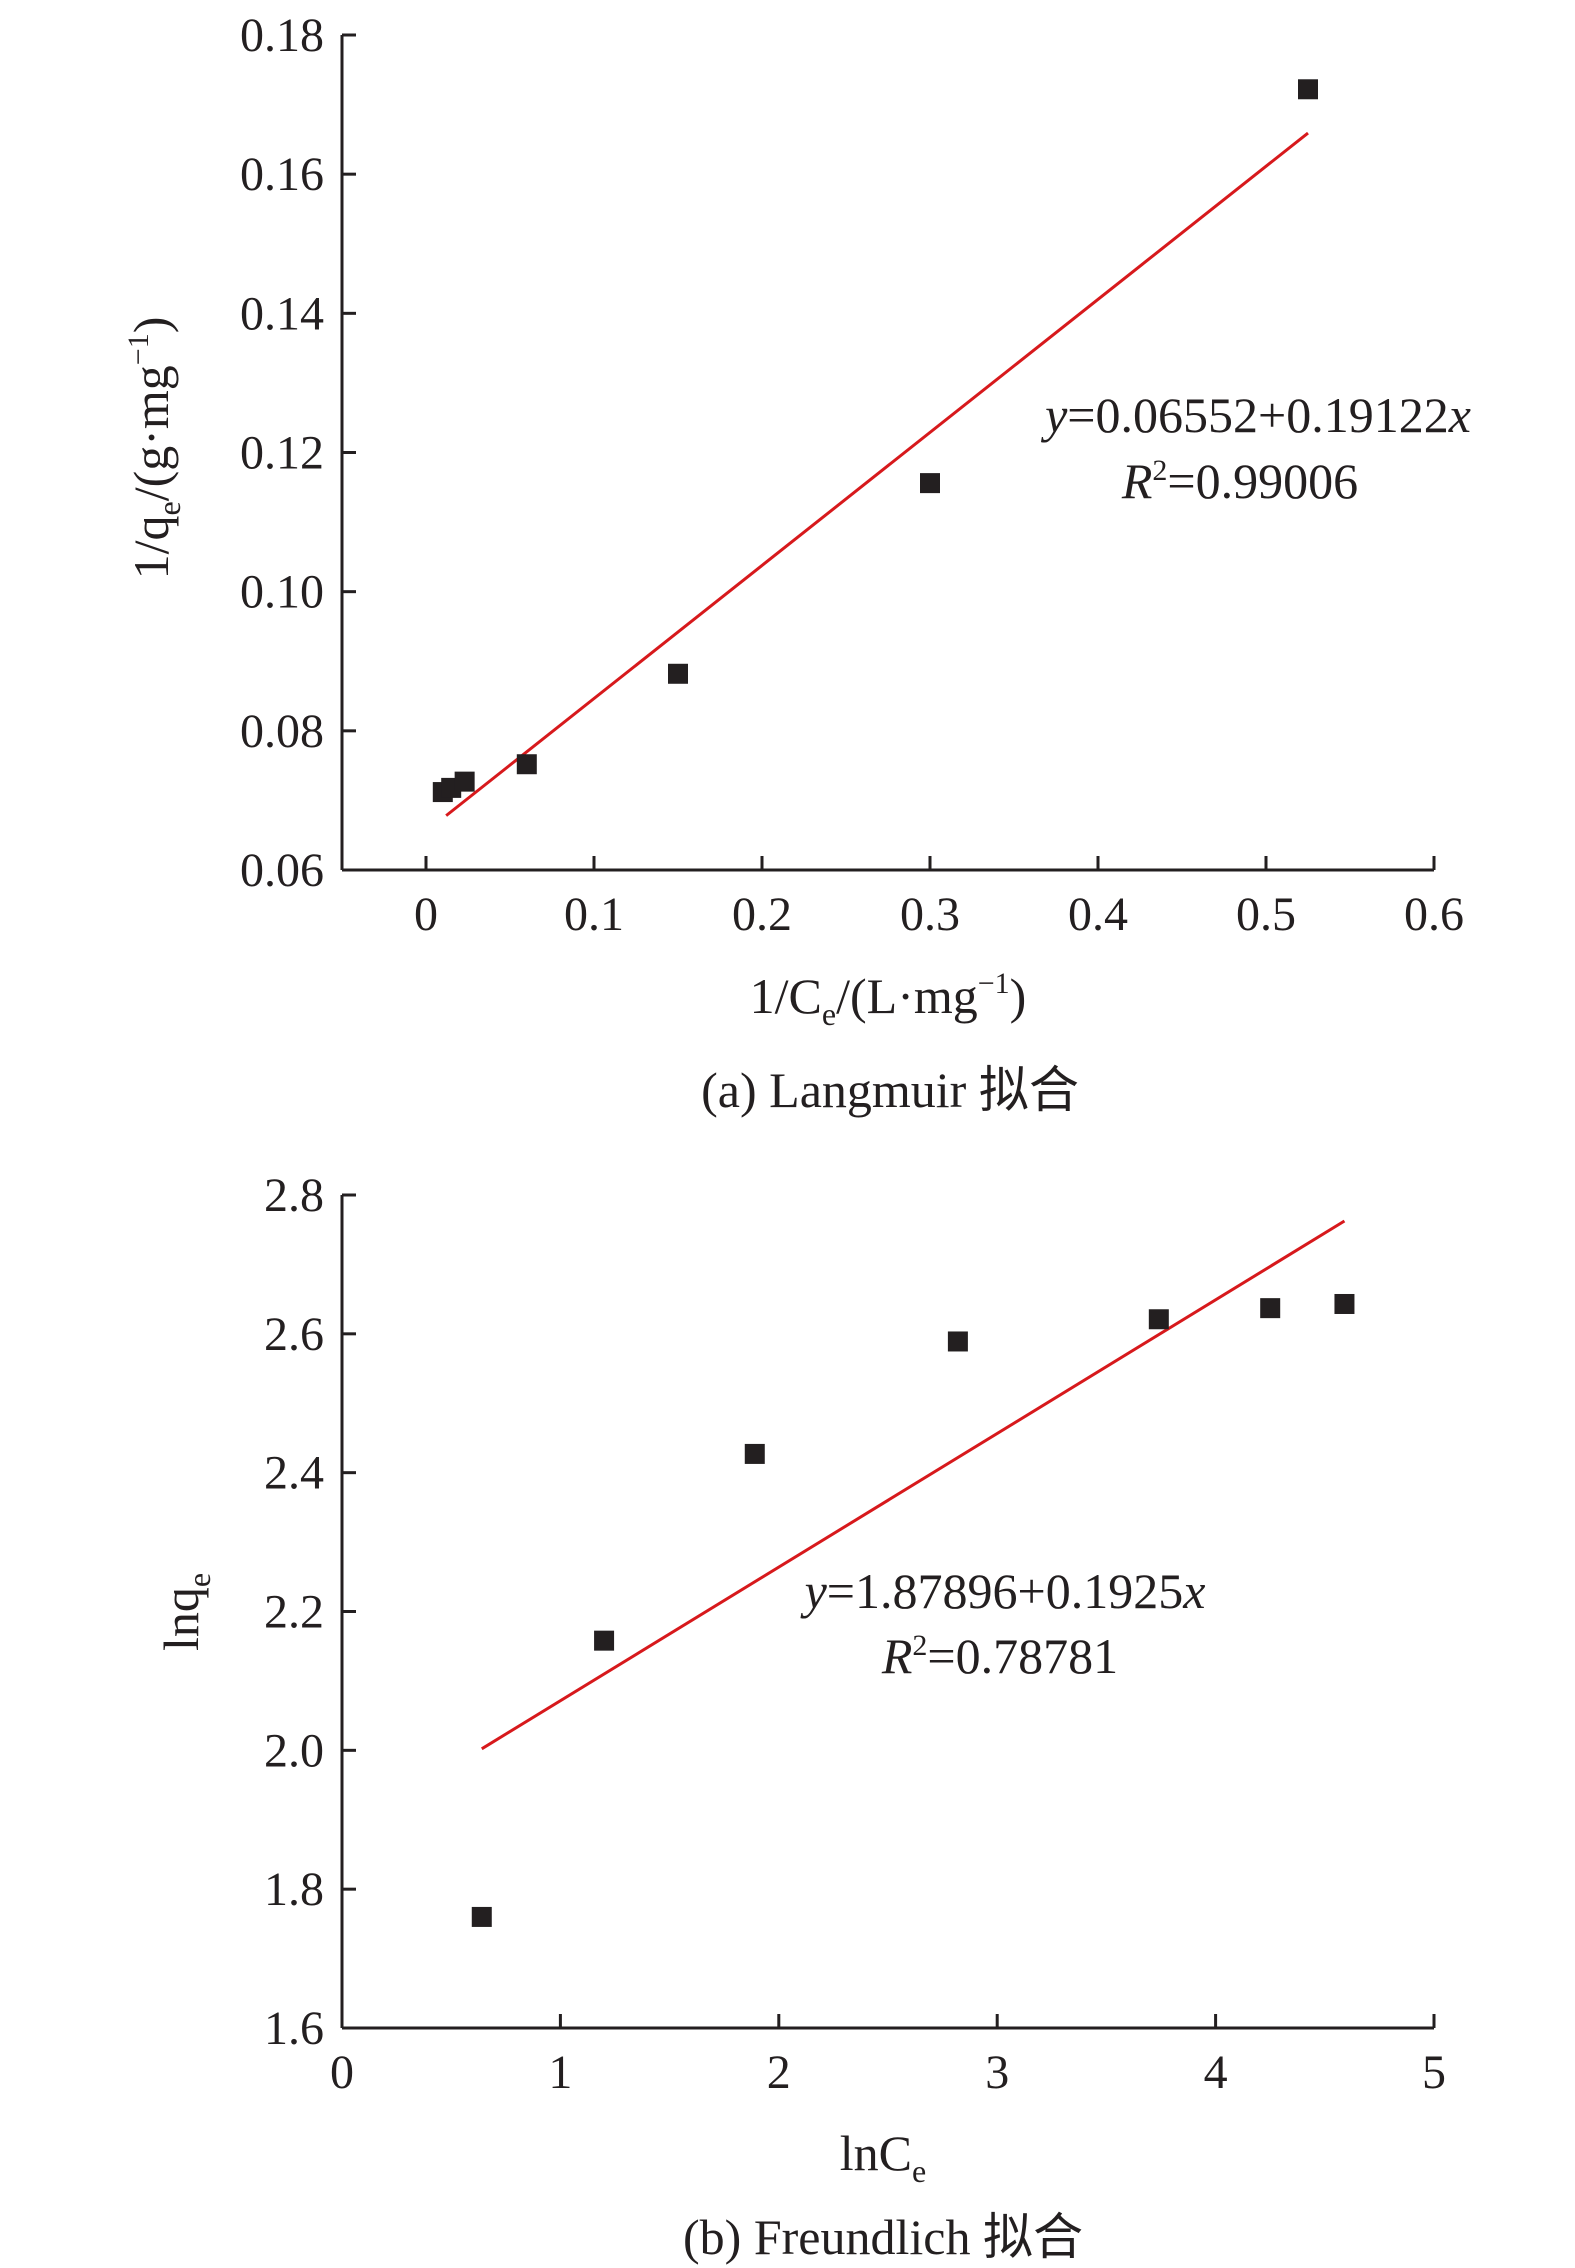 The width and height of the screenshot is (1575, 2268). What do you see at coordinates (1216, 2072) in the screenshot?
I see `freundlich-x-tick-label: 4` at bounding box center [1216, 2072].